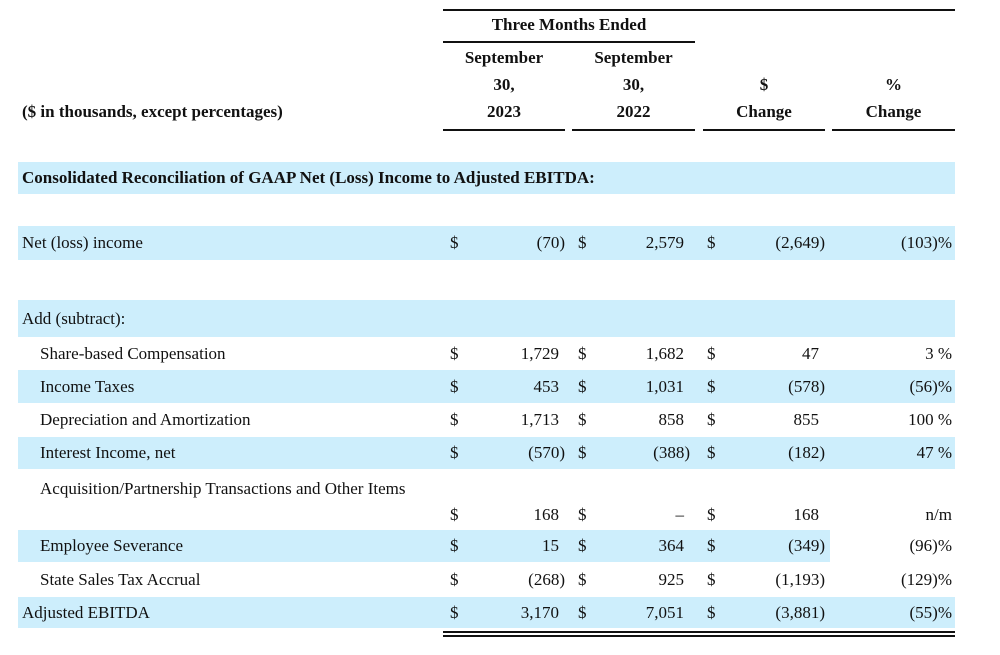 The image size is (1000, 655). What do you see at coordinates (550, 545) in the screenshot?
I see `amount: 15` at bounding box center [550, 545].